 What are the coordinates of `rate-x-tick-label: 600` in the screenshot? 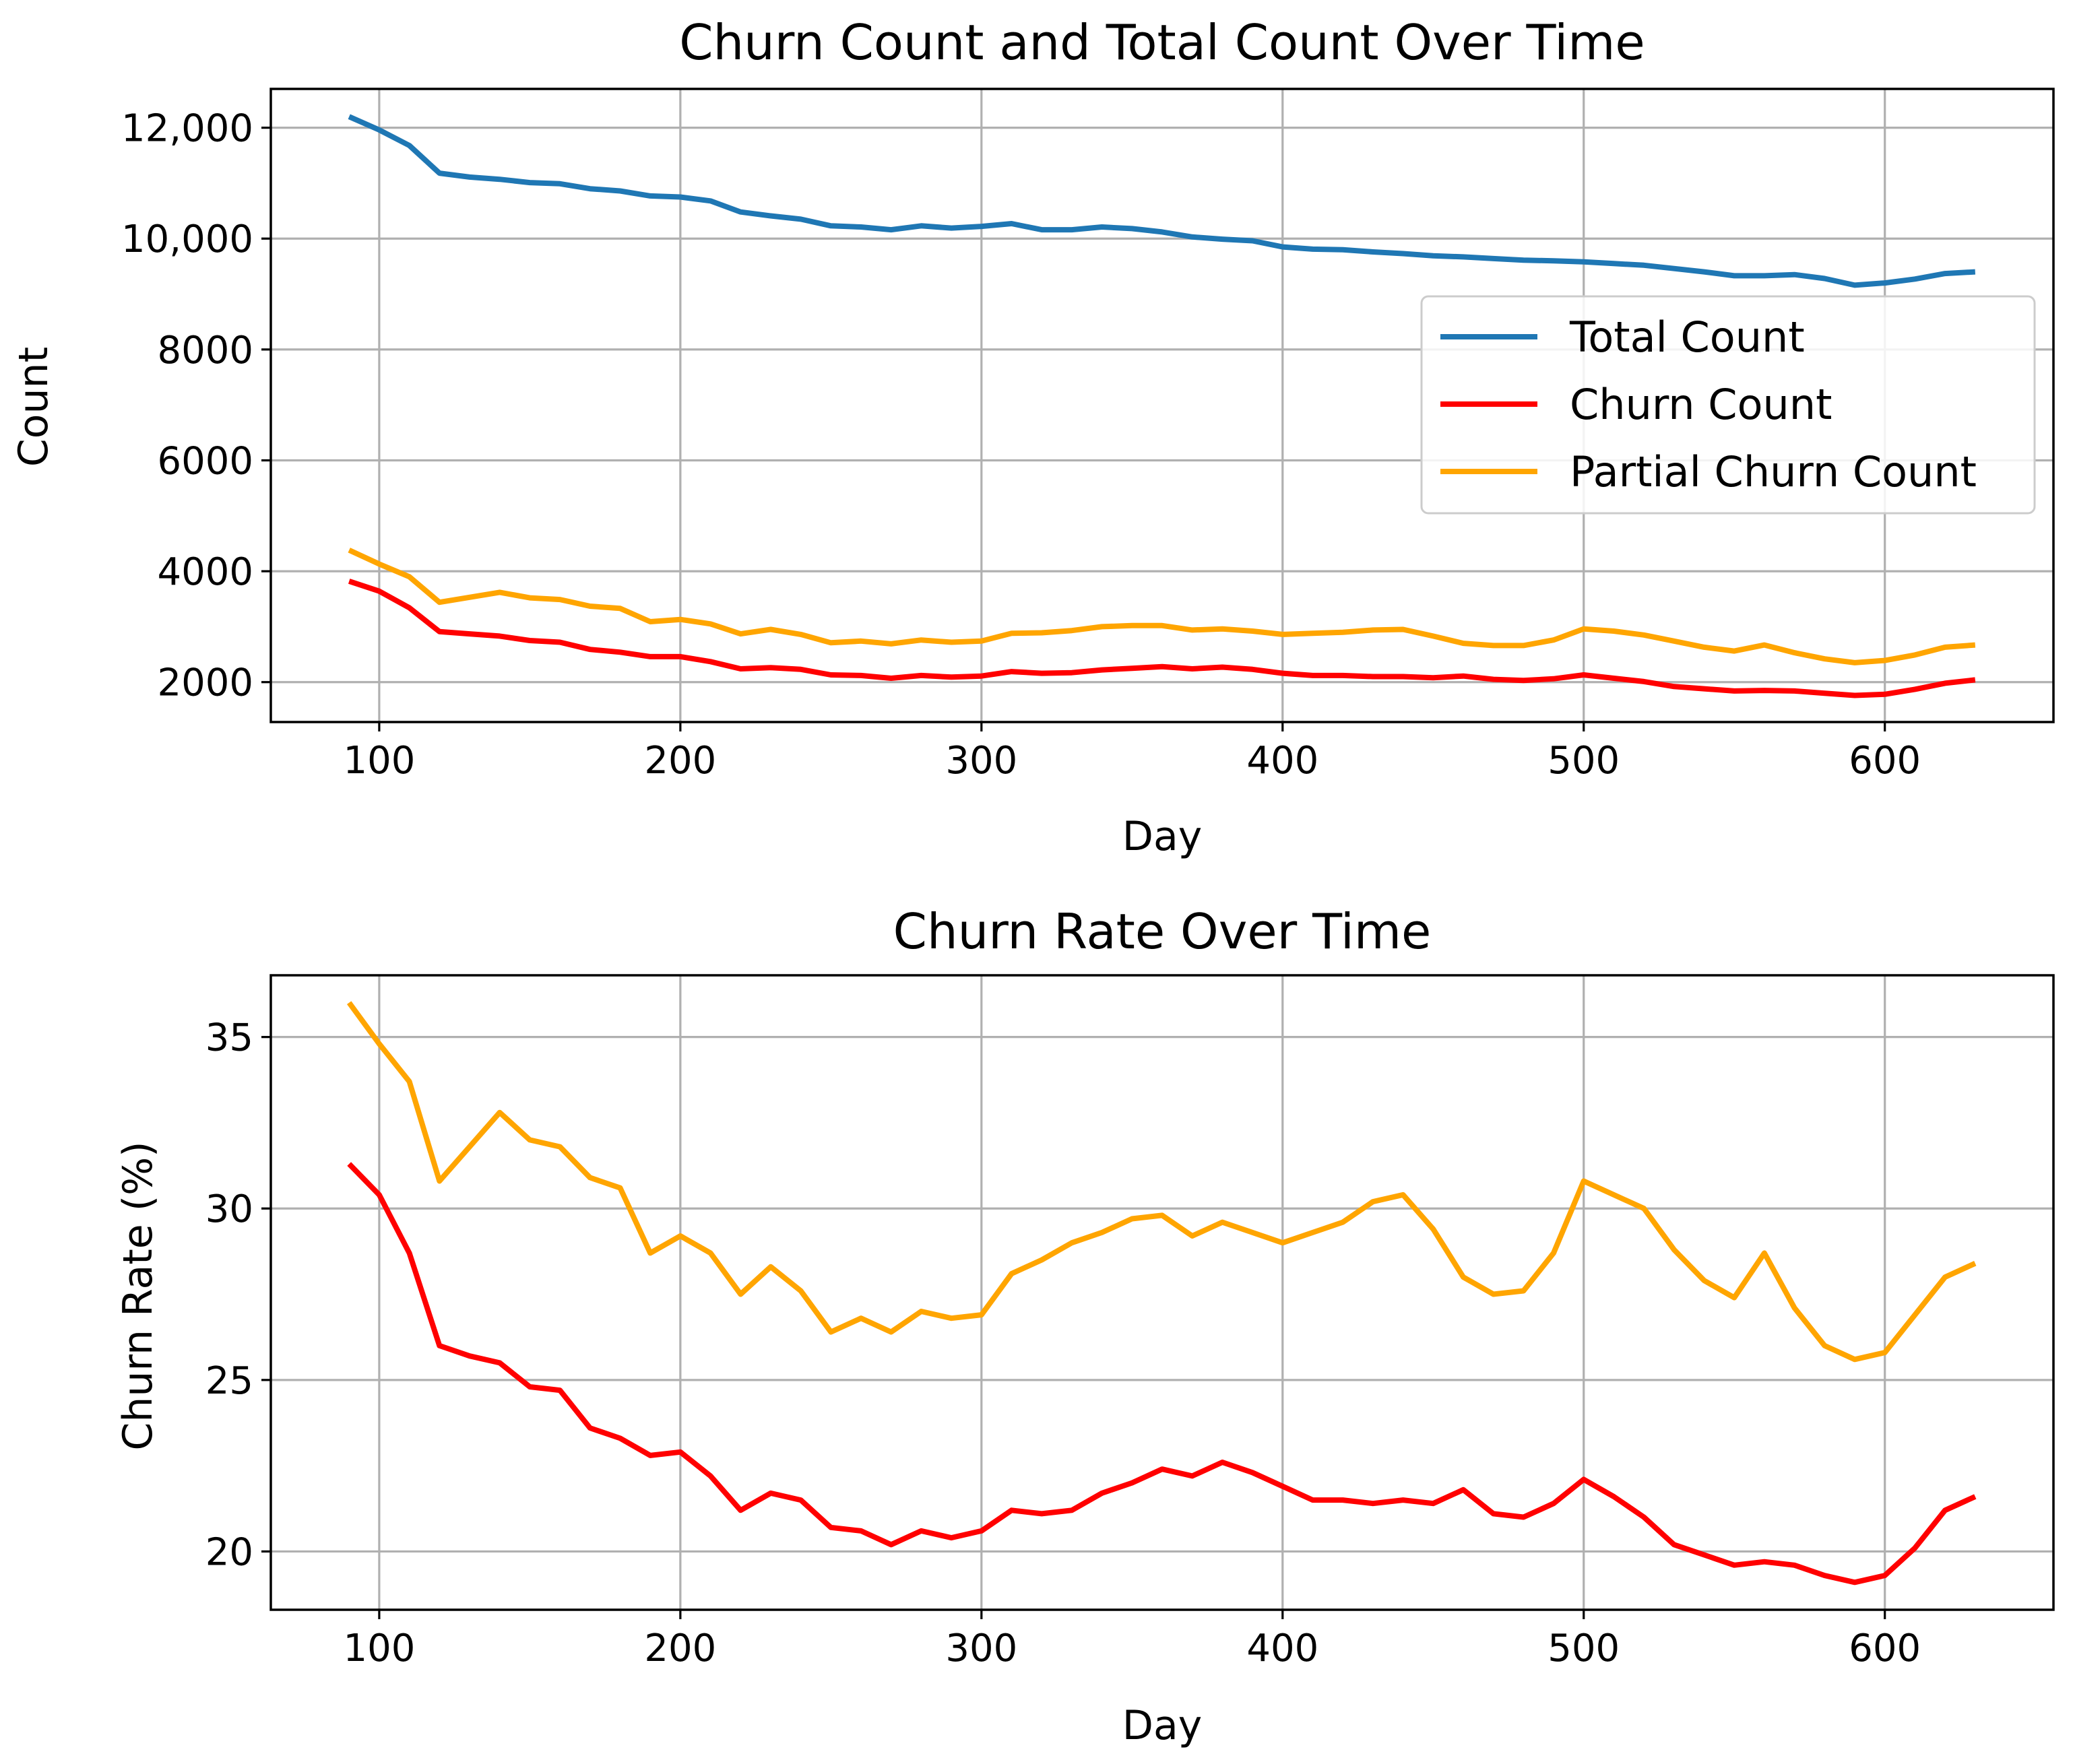 It's located at (1885, 1648).